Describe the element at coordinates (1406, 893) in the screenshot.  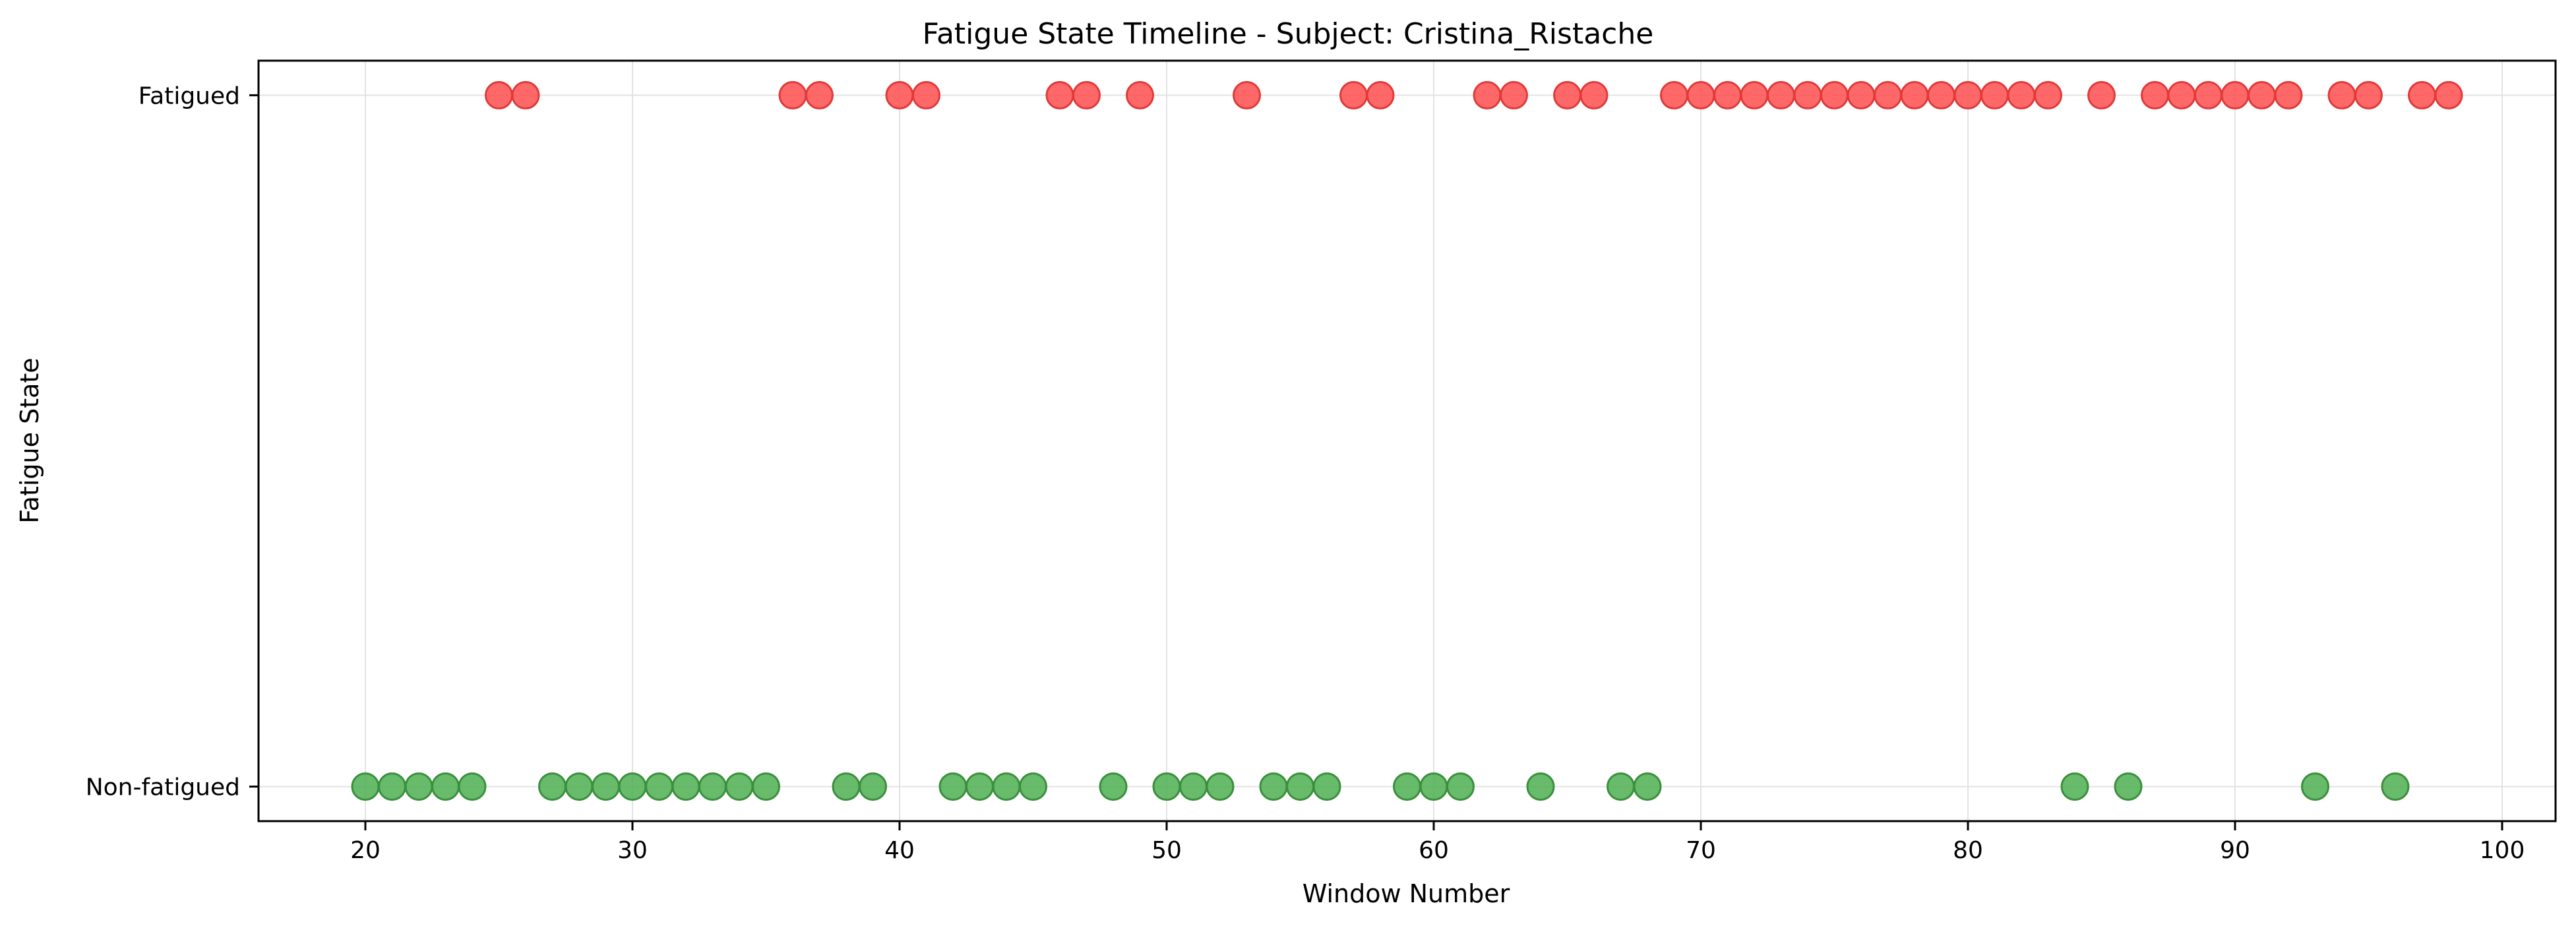
I see `x-axis-label: Window Number` at that location.